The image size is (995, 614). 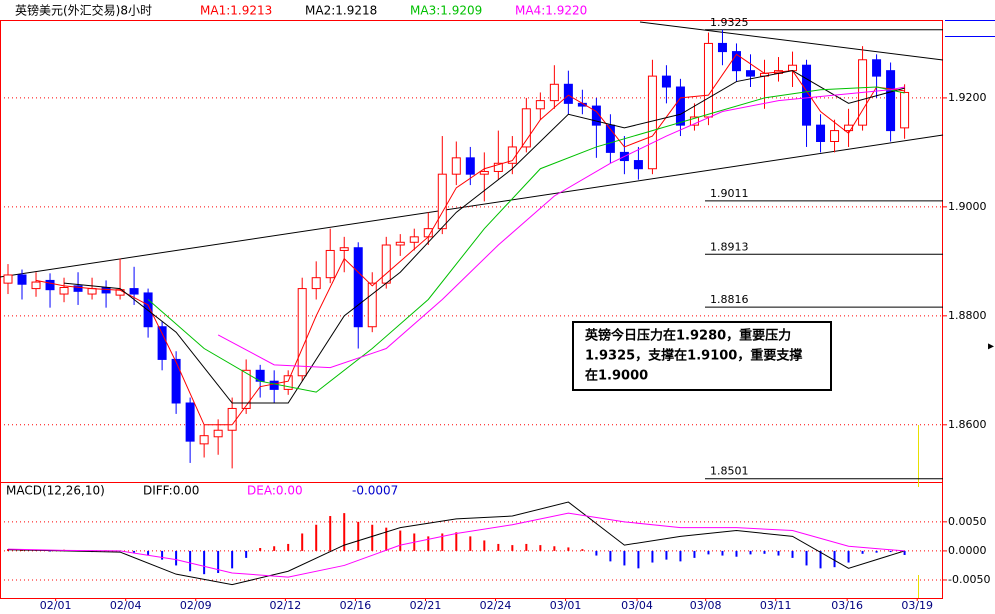 What do you see at coordinates (126, 605) in the screenshot?
I see `x-tick-label: 02/04` at bounding box center [126, 605].